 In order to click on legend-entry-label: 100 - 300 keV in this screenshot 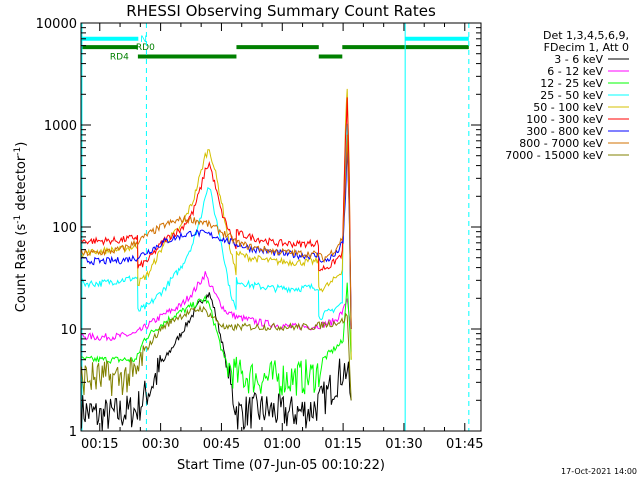, I will do `click(564, 119)`.